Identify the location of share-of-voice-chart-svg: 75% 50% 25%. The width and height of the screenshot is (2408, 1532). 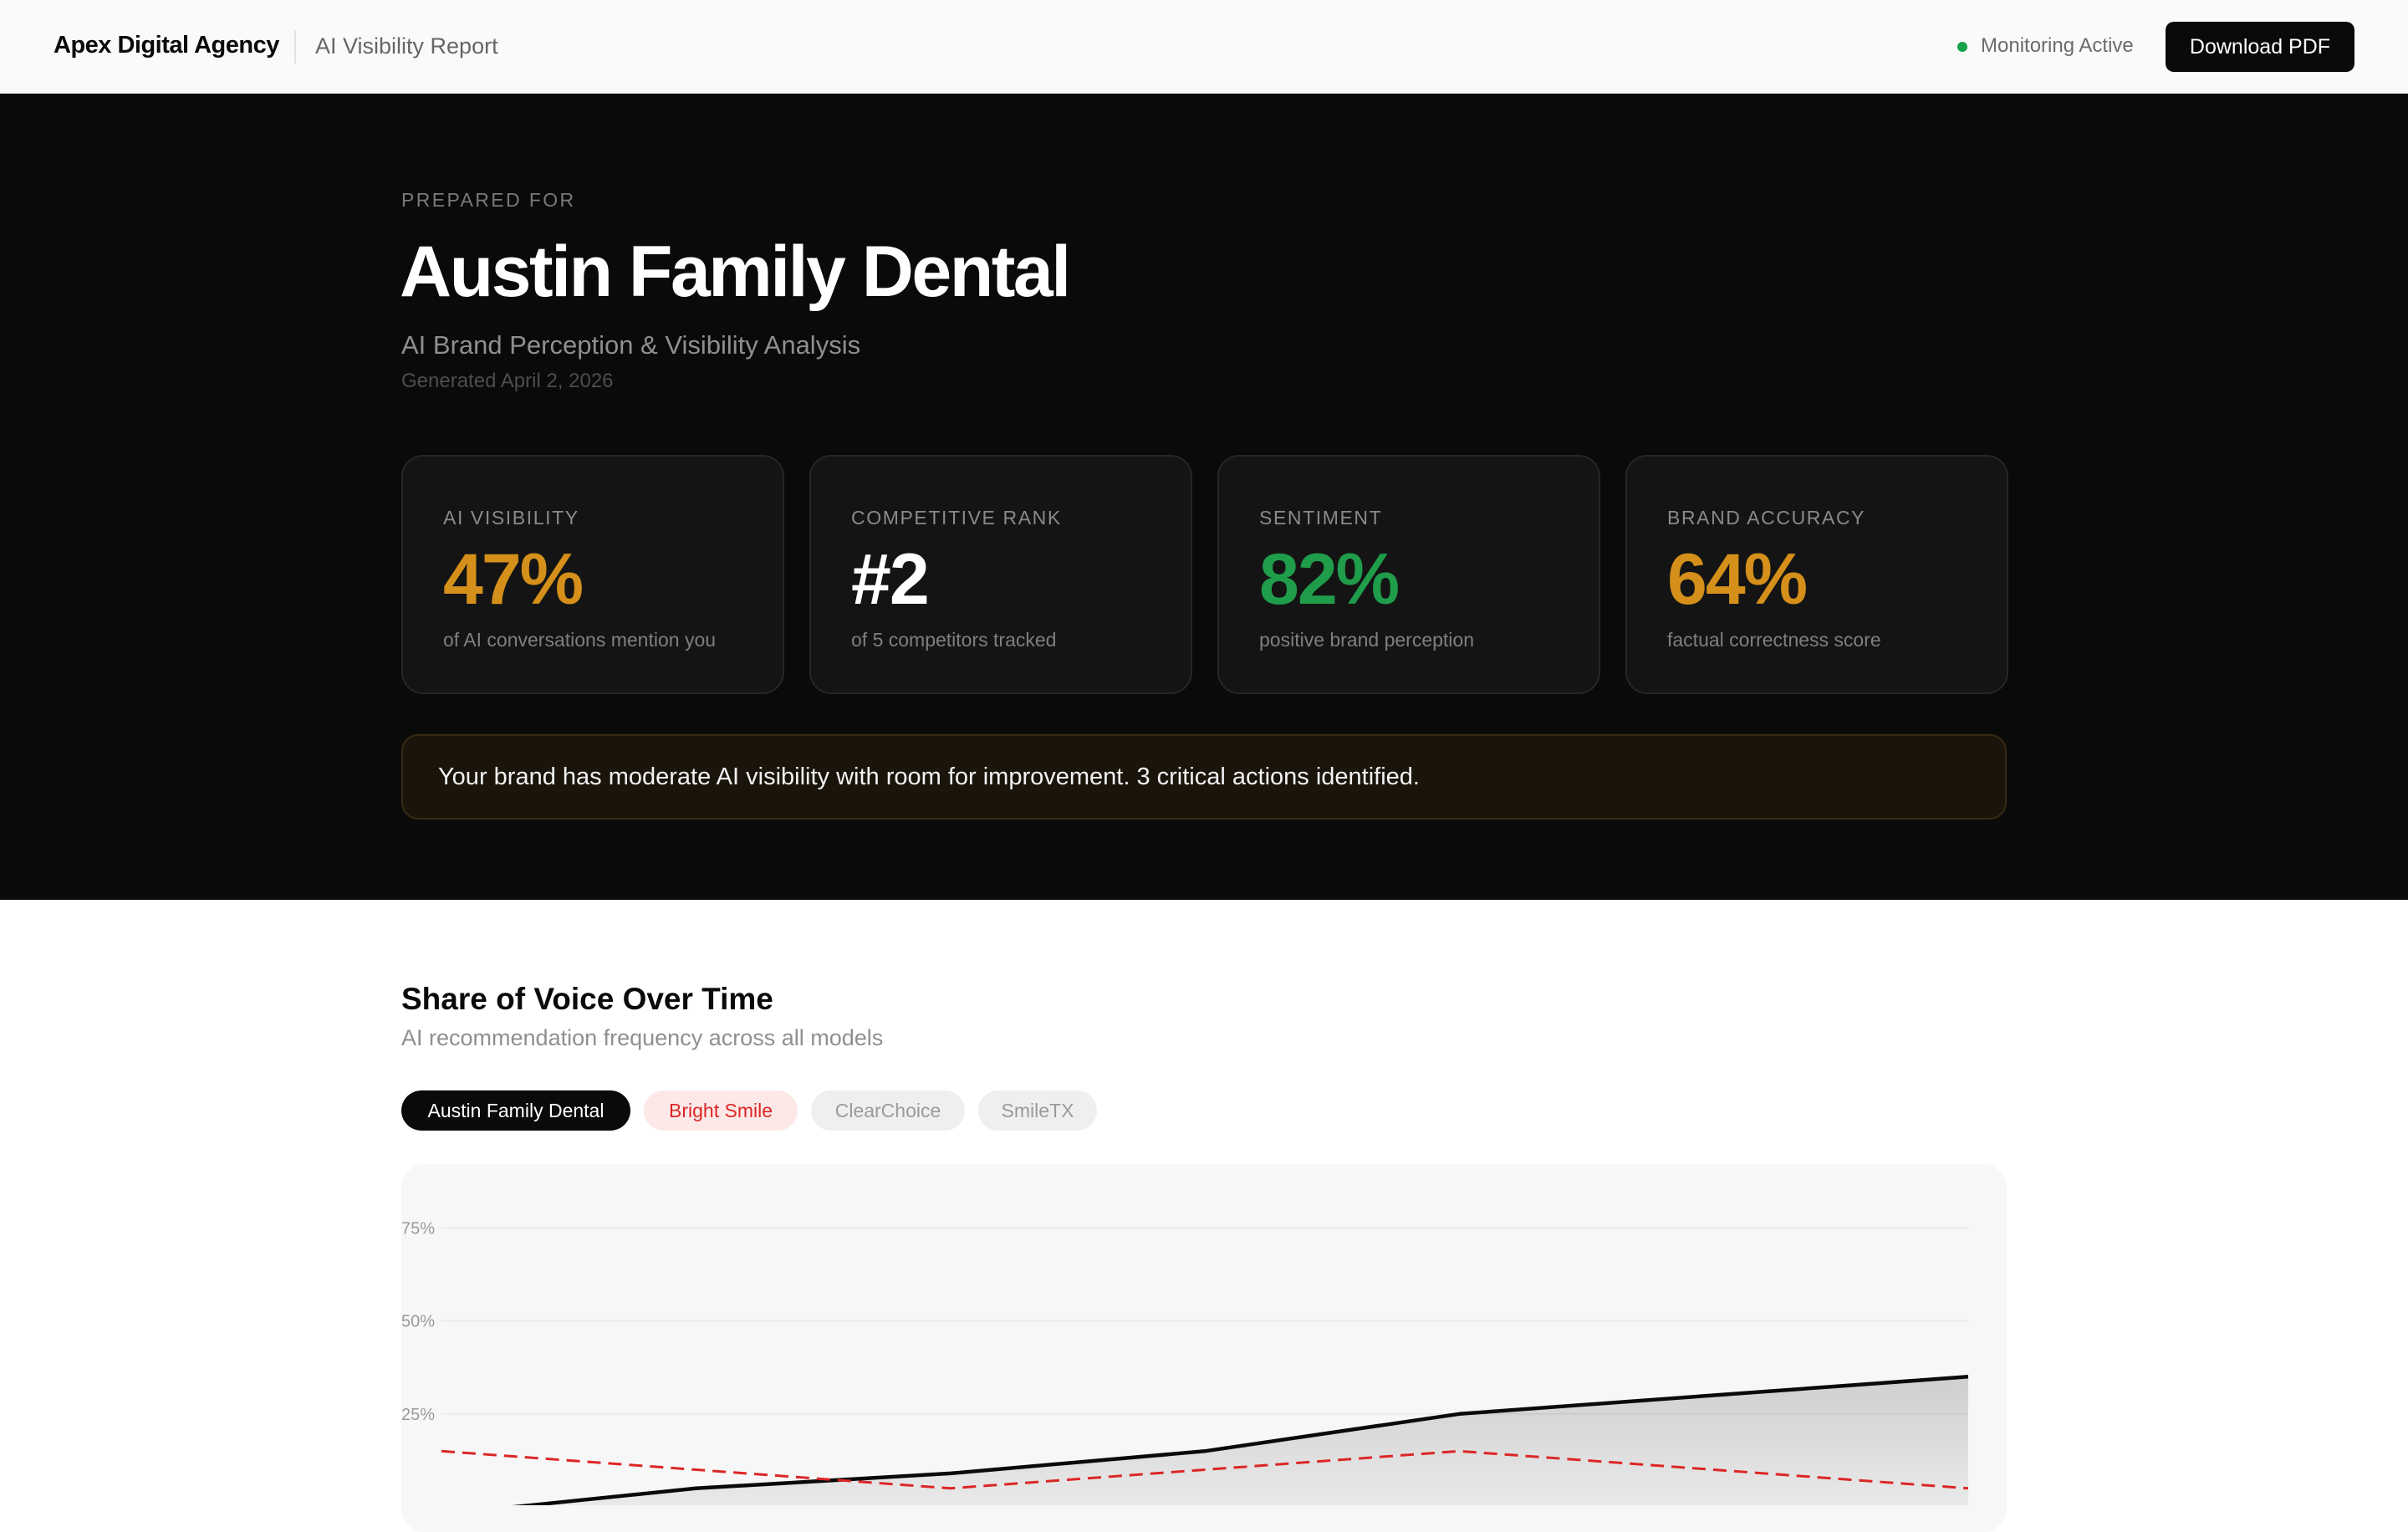
(1185, 1362).